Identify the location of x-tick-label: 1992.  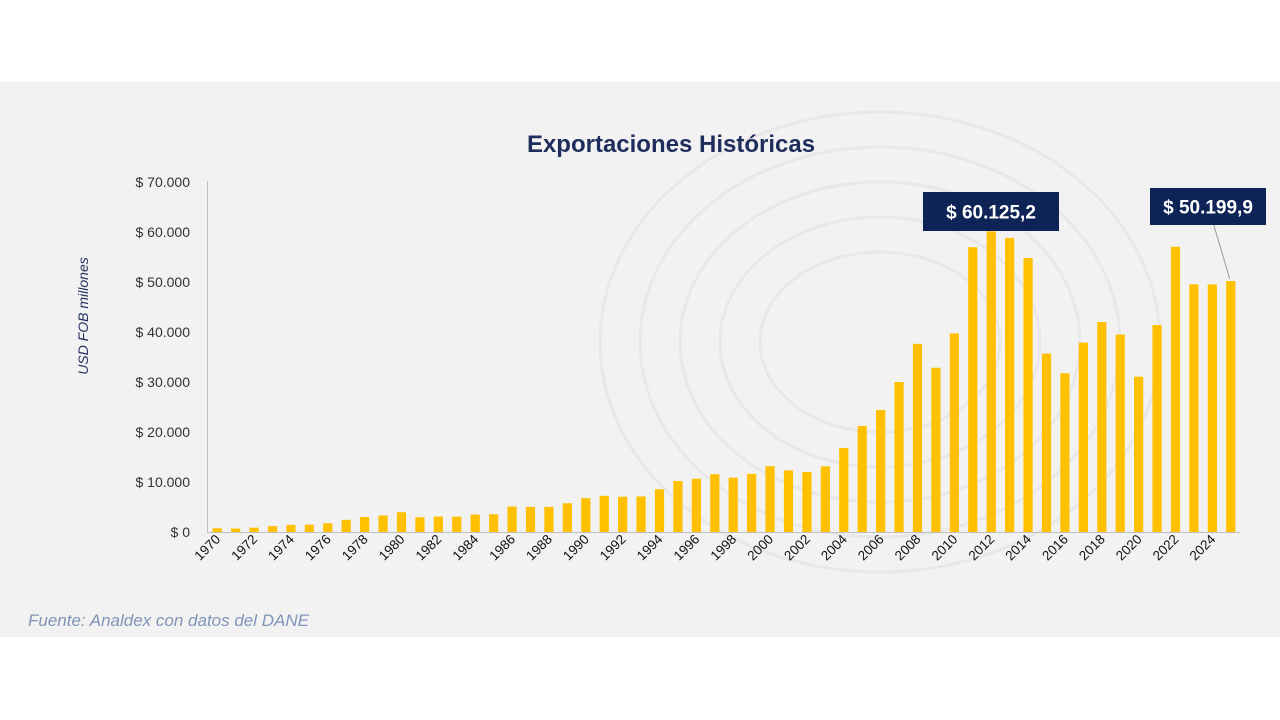
(613, 548).